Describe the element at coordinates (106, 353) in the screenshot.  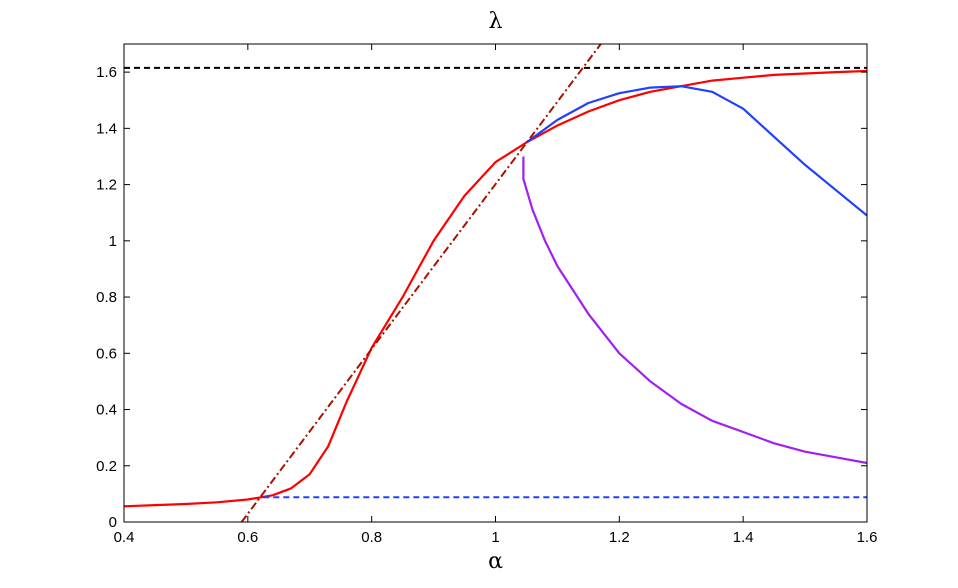
I see `y-tick-label: 0.6` at that location.